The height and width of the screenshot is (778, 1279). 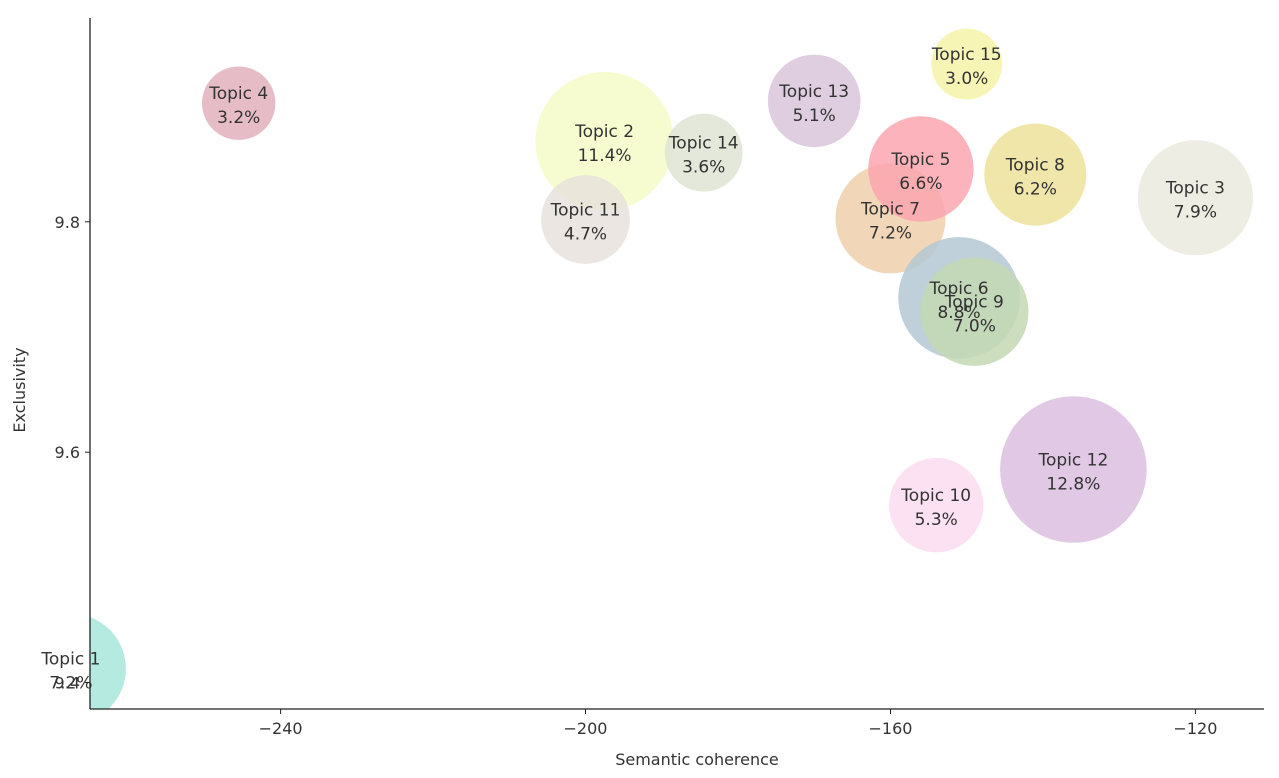 What do you see at coordinates (1035, 190) in the screenshot?
I see `bubble-pct-topic-8: 6.2%` at bounding box center [1035, 190].